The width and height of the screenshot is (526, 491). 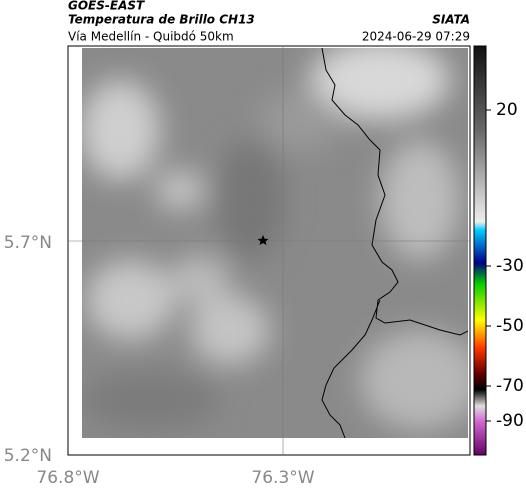 I want to click on route: Vía Medellín - Quibdó 50km, so click(x=151, y=37).